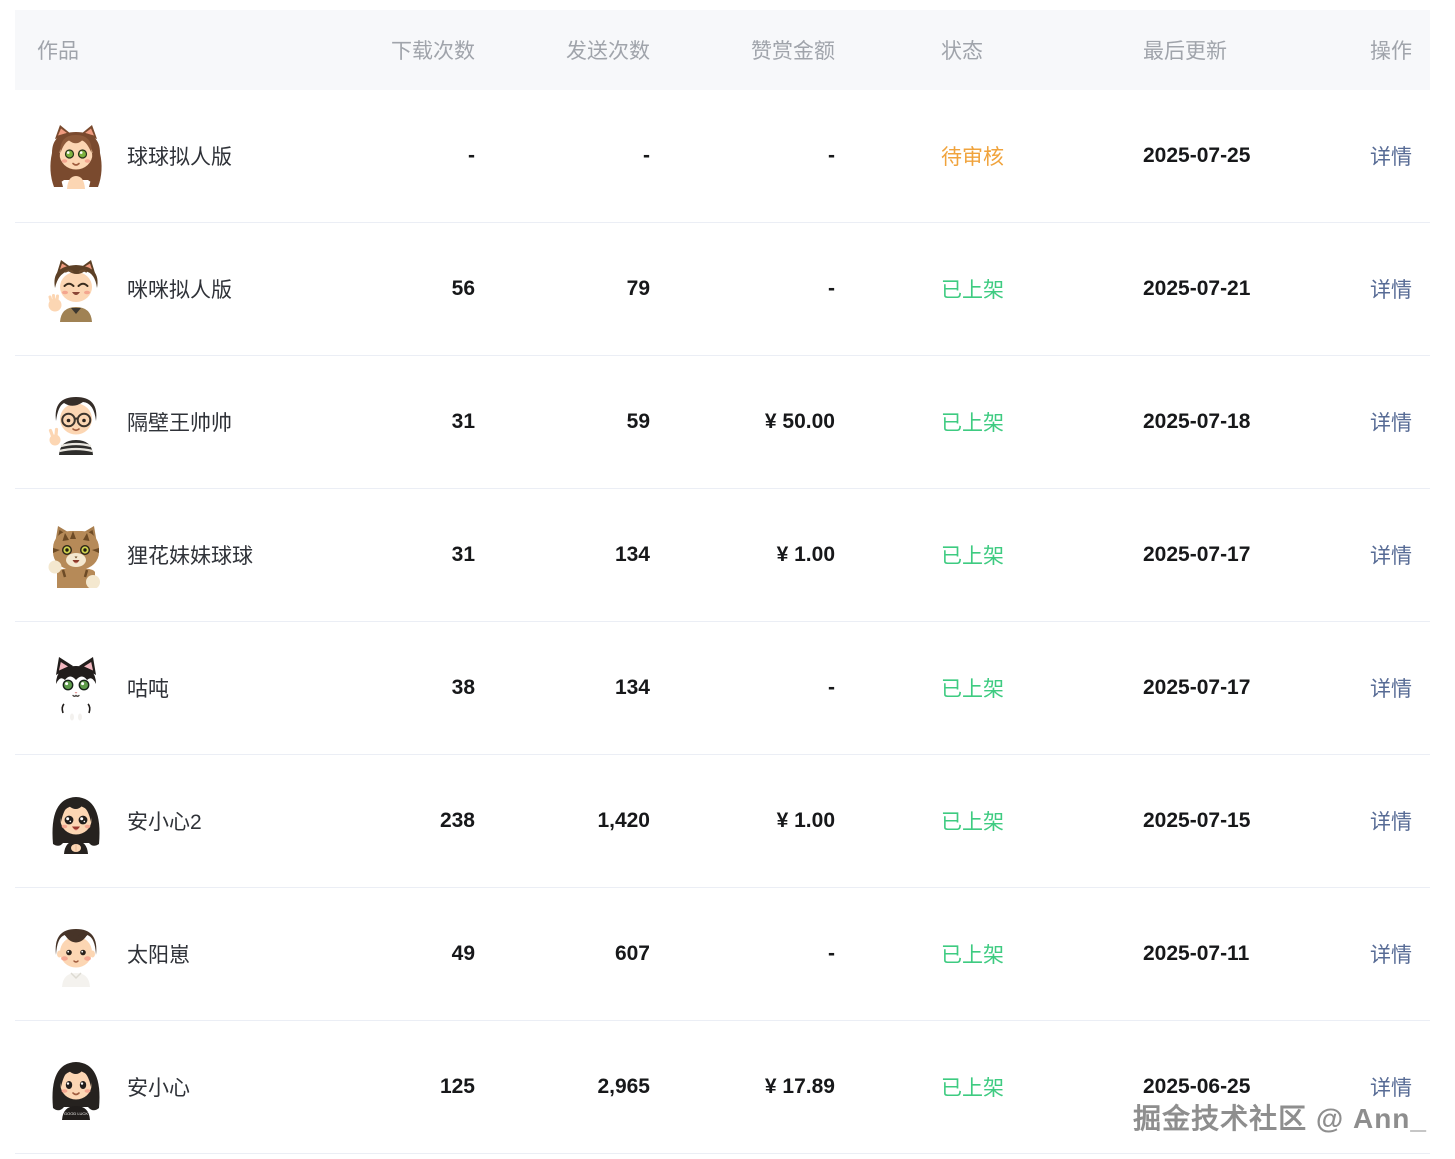  Describe the element at coordinates (1197, 820) in the screenshot. I see `last-updated: 2025-07-15` at that location.